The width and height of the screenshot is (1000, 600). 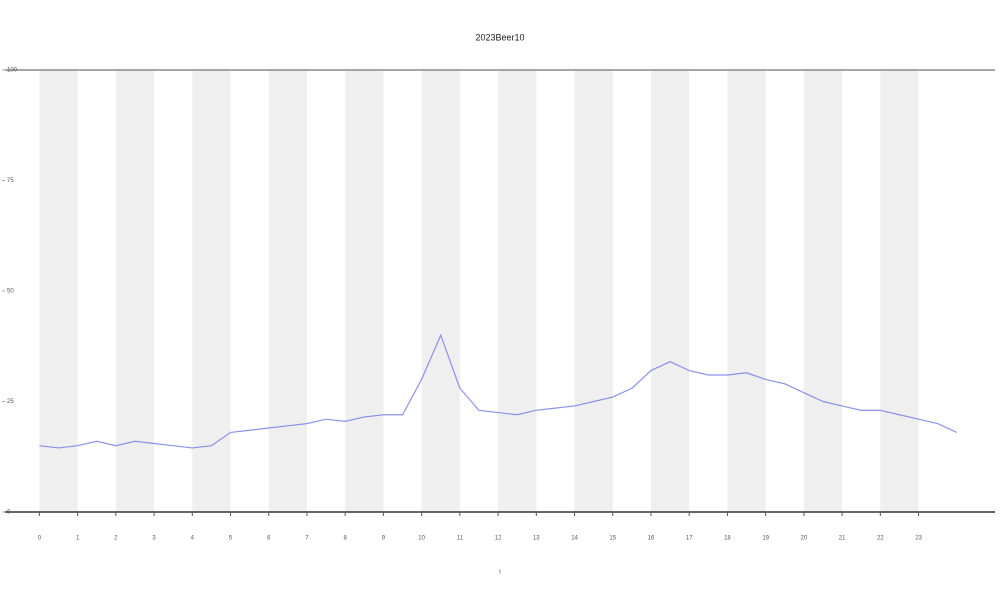 I want to click on y-tick-label: 0, so click(x=9, y=513).